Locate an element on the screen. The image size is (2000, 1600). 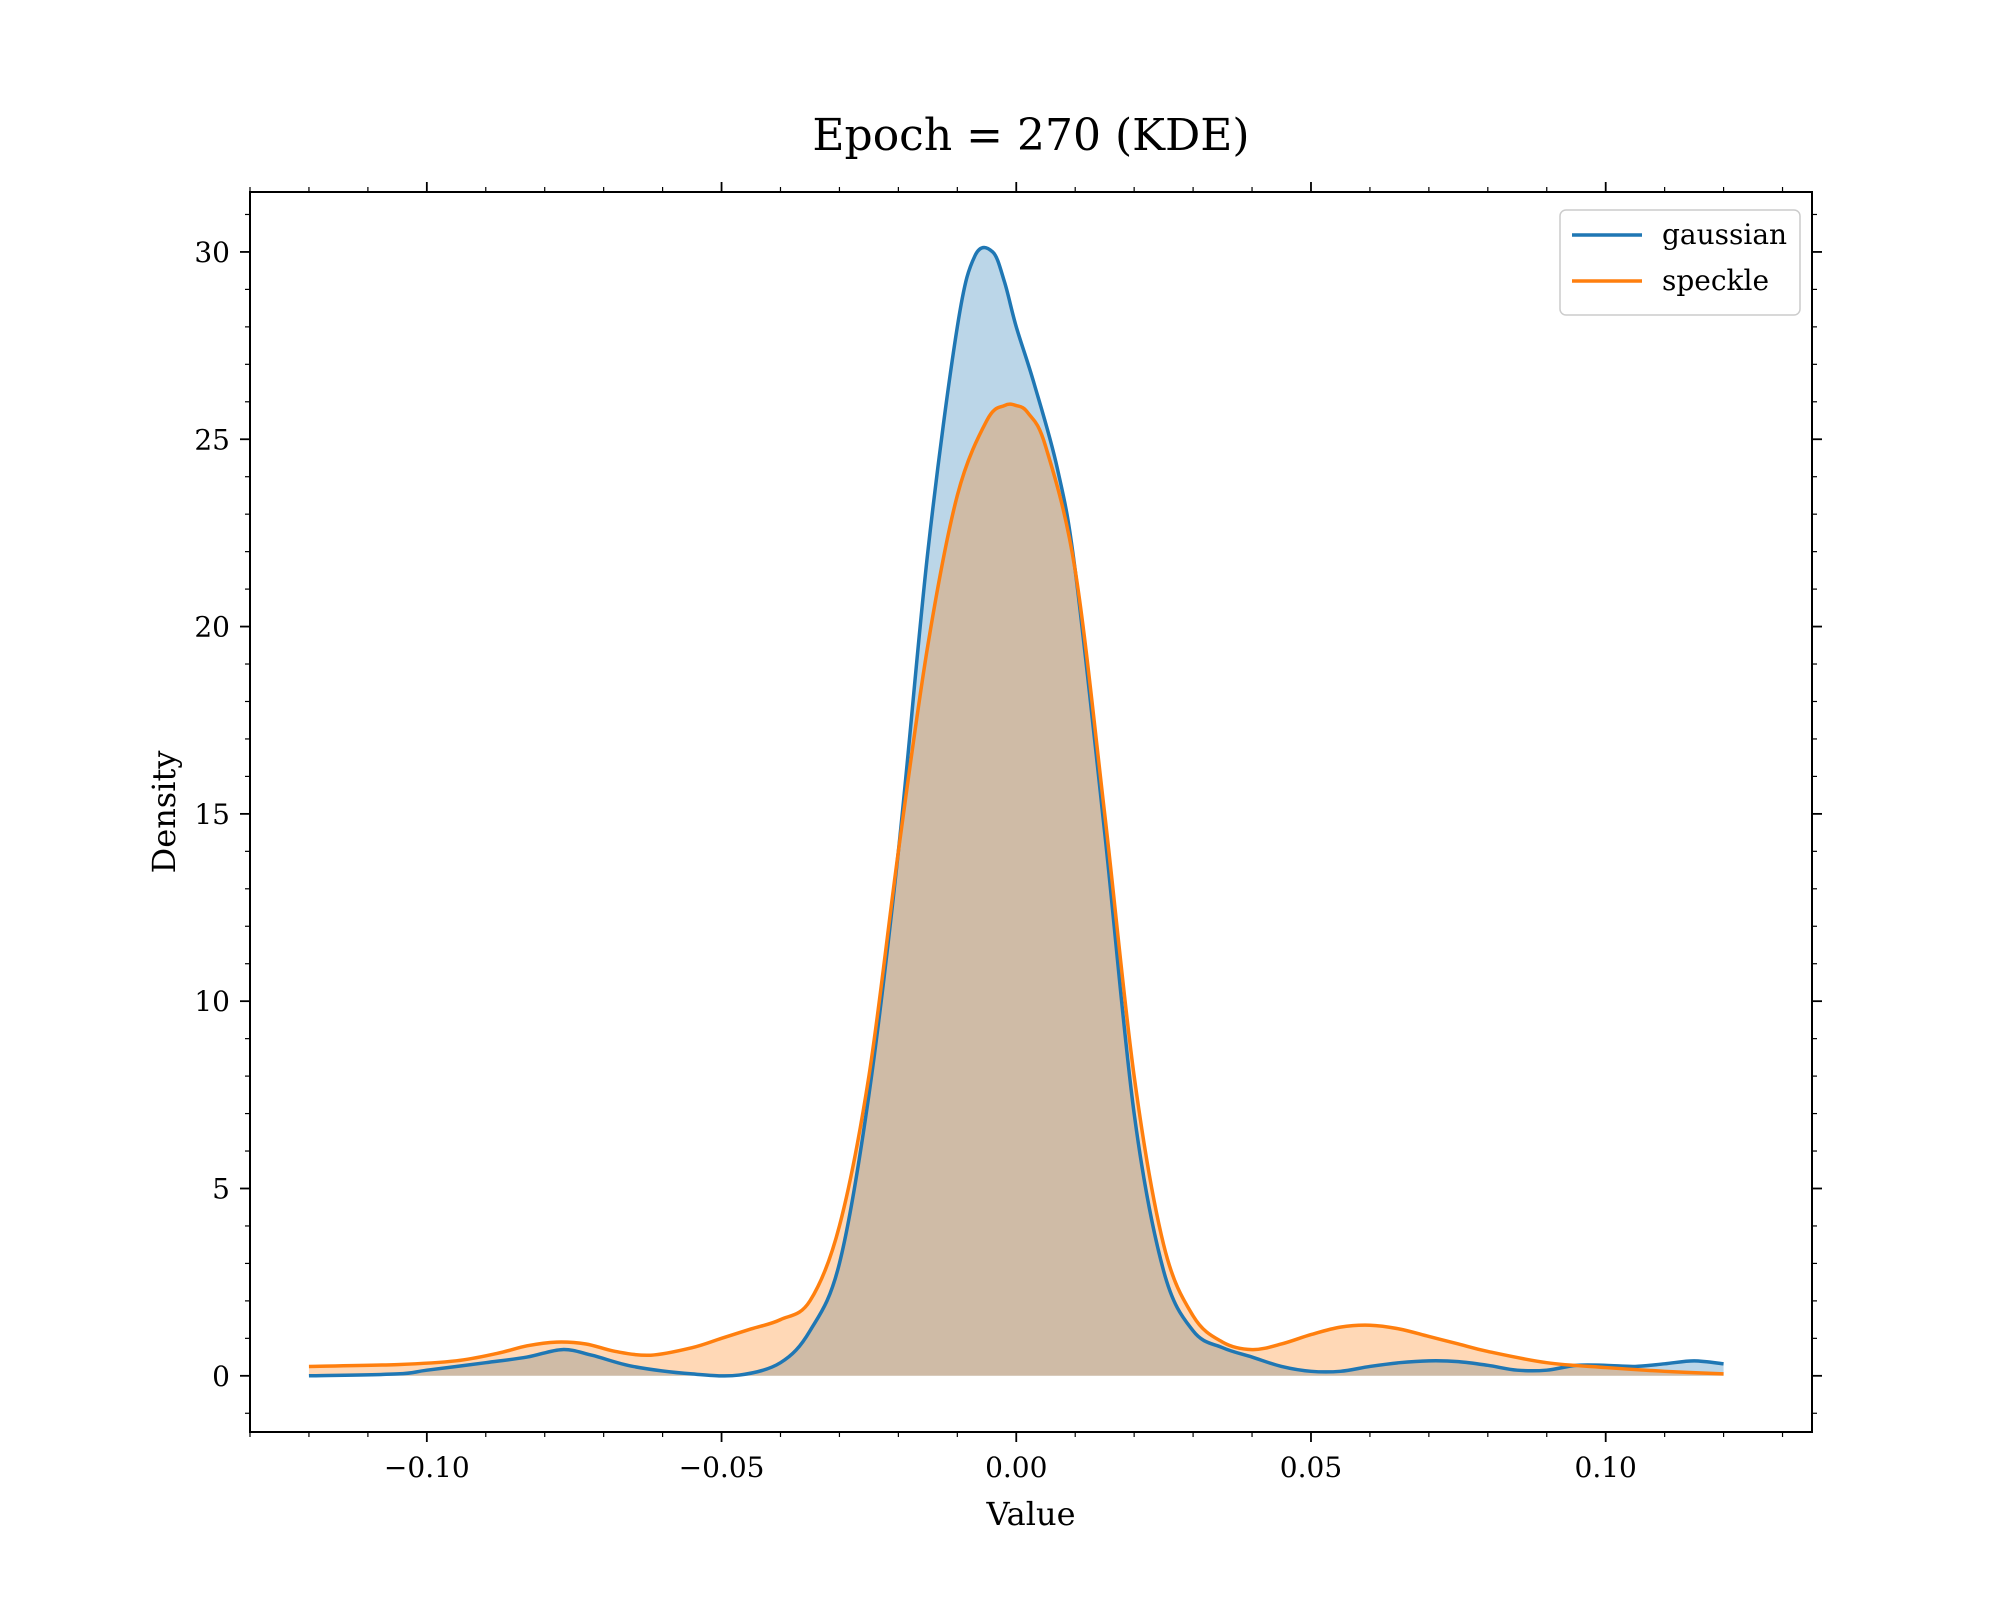
y-tick-label: 10 is located at coordinates (212, 1001).